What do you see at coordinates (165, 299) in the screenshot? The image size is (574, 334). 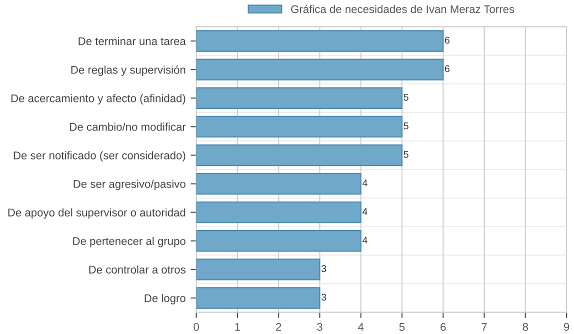 I see `y-tick-label: De logro` at bounding box center [165, 299].